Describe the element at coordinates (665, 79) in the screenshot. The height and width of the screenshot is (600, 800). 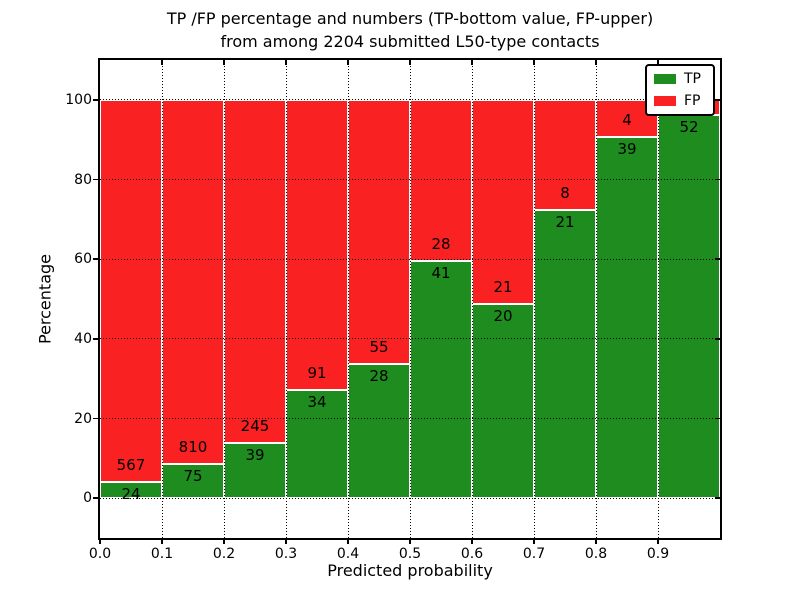
I see `tp-swatch-icon` at that location.